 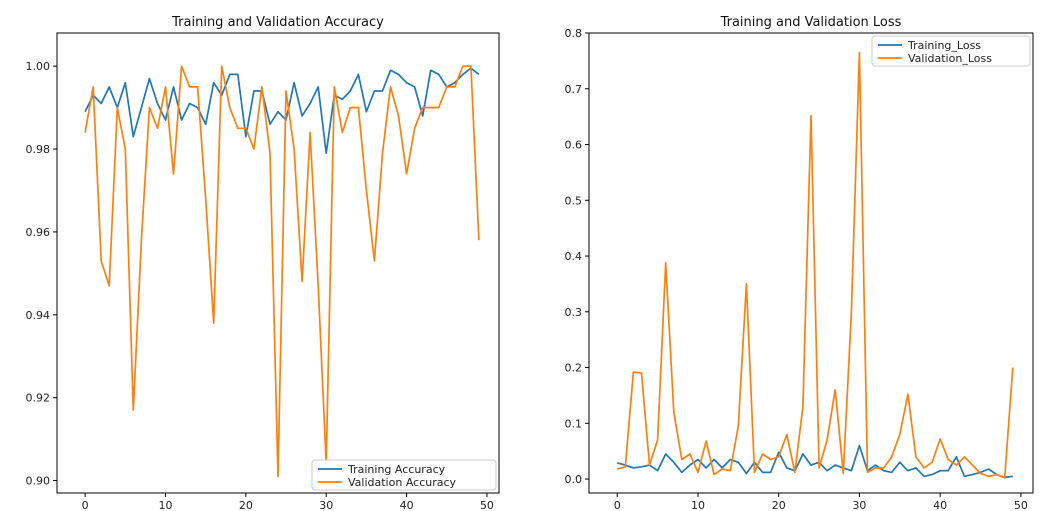 What do you see at coordinates (574, 368) in the screenshot?
I see `loss-y-tick-label: 0.2` at bounding box center [574, 368].